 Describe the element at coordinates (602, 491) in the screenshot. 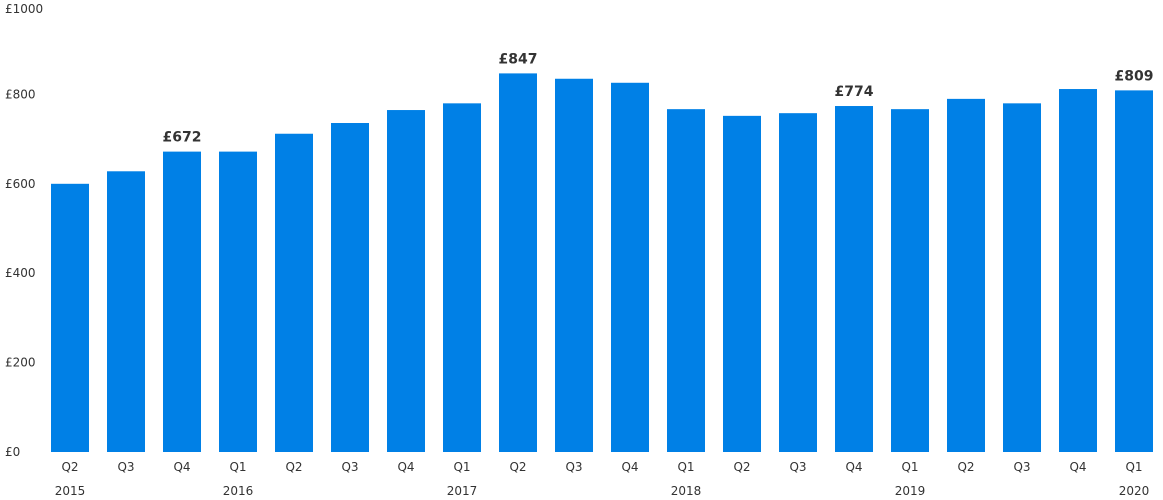

I see `year-axis: 2015 2016 2017 2018 2019 2020` at that location.